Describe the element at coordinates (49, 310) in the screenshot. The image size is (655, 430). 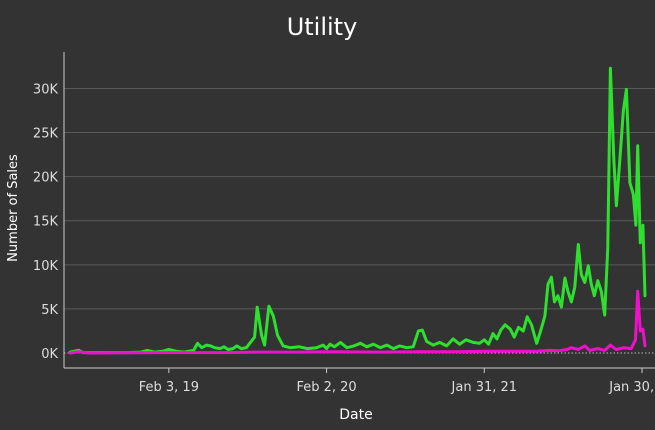
I see `y-tick-label: 5K` at that location.